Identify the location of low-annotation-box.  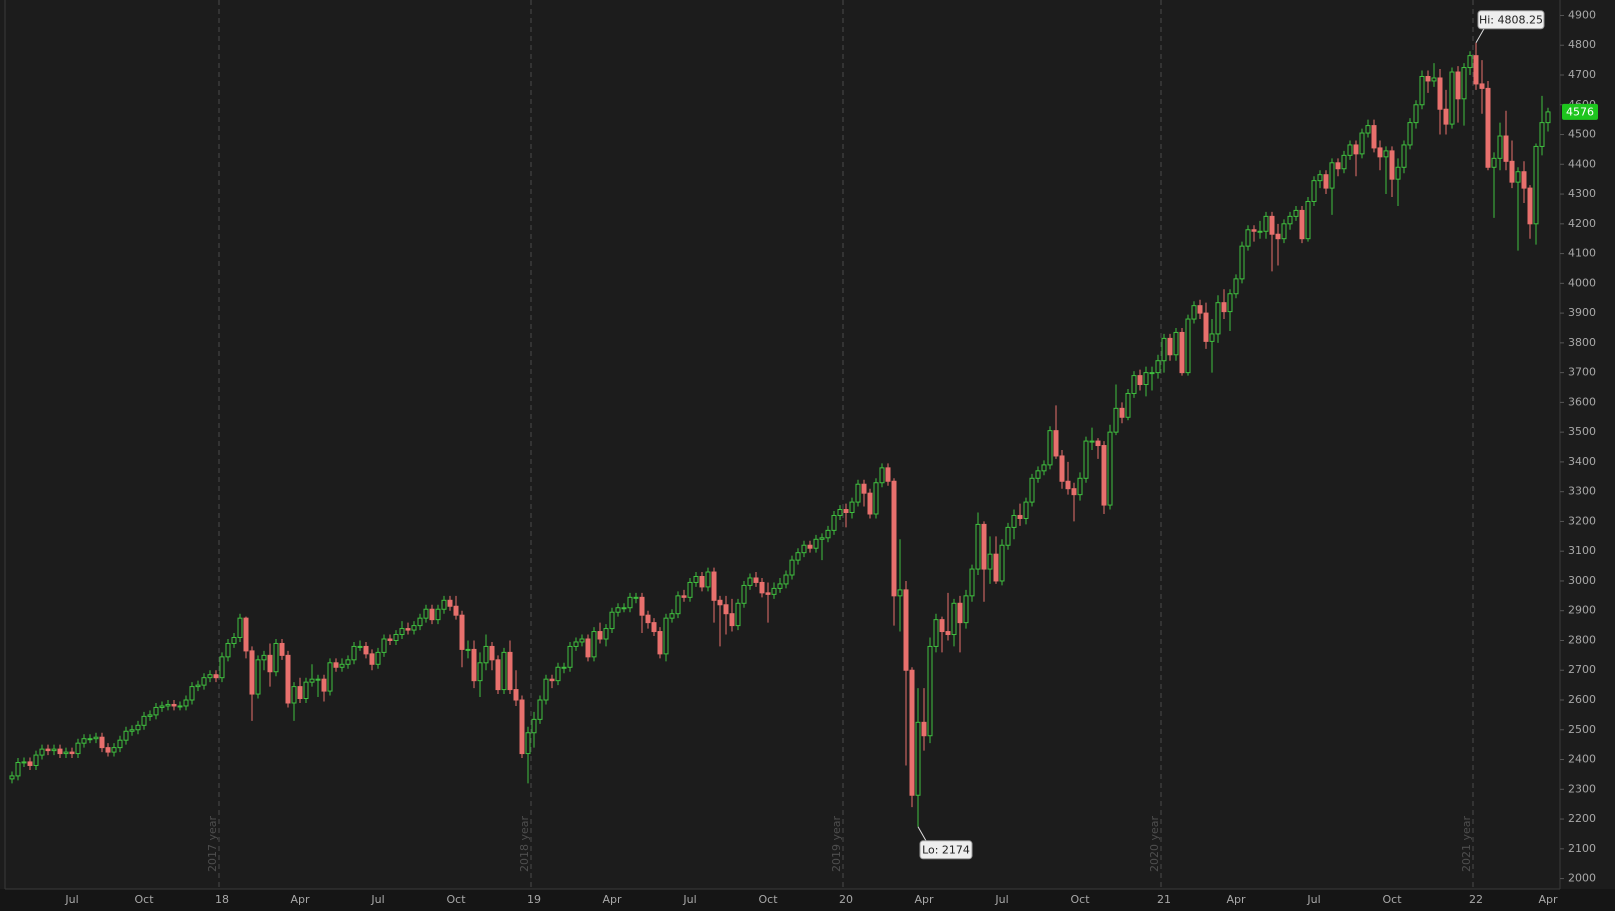
(946, 850).